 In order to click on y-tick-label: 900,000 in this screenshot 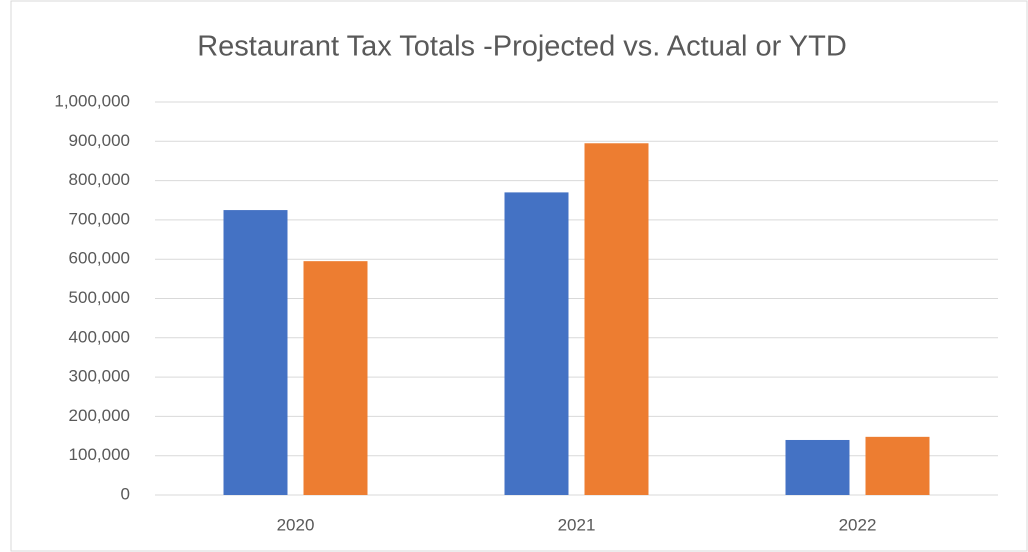, I will do `click(99, 140)`.